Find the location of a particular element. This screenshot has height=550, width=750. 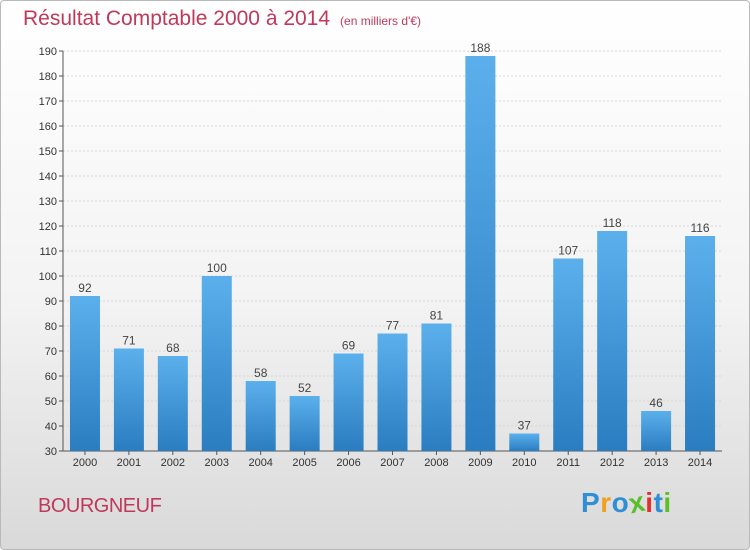

logo-letter: r is located at coordinates (606, 502).